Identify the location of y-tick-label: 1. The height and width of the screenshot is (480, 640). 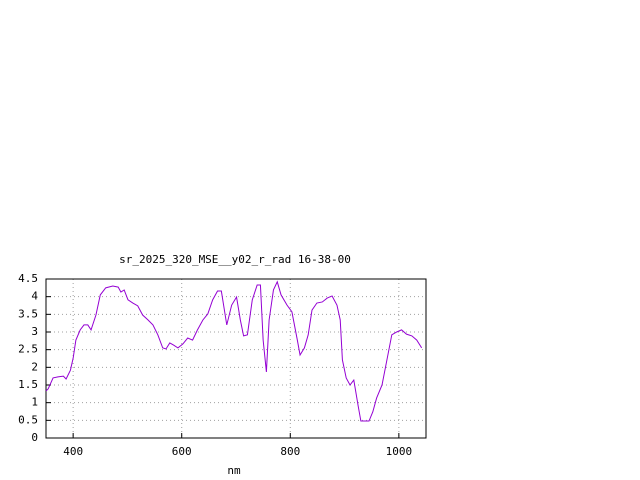
(34, 402).